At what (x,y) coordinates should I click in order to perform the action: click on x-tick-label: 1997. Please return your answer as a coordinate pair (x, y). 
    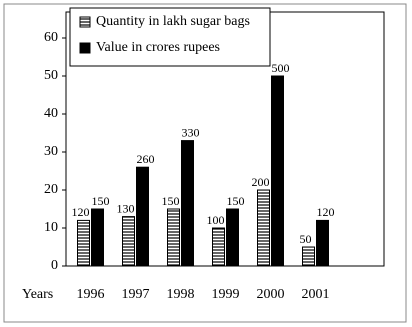
    Looking at the image, I should click on (136, 294).